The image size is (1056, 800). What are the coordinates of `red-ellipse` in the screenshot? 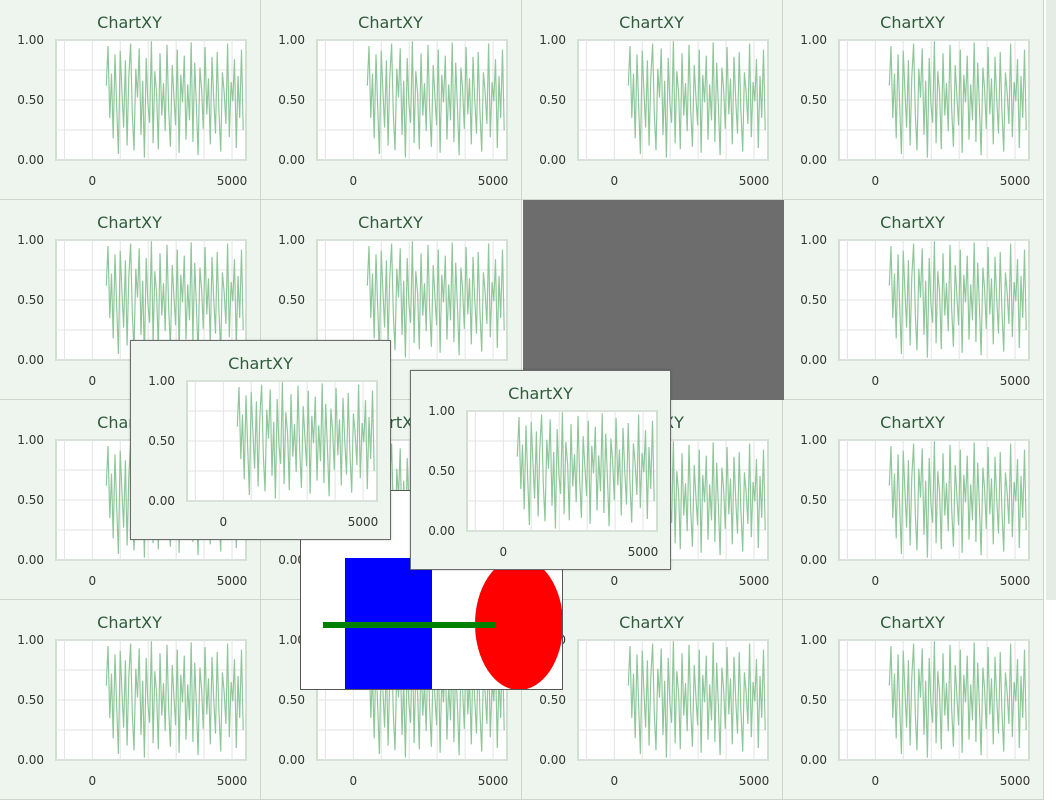 It's located at (518, 623).